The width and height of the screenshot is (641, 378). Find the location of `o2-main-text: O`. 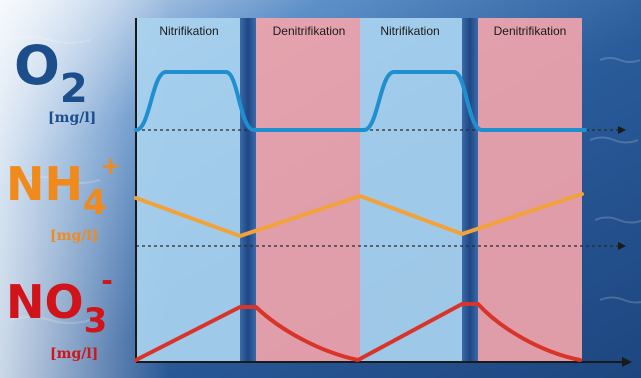

o2-main-text: O is located at coordinates (37, 65).